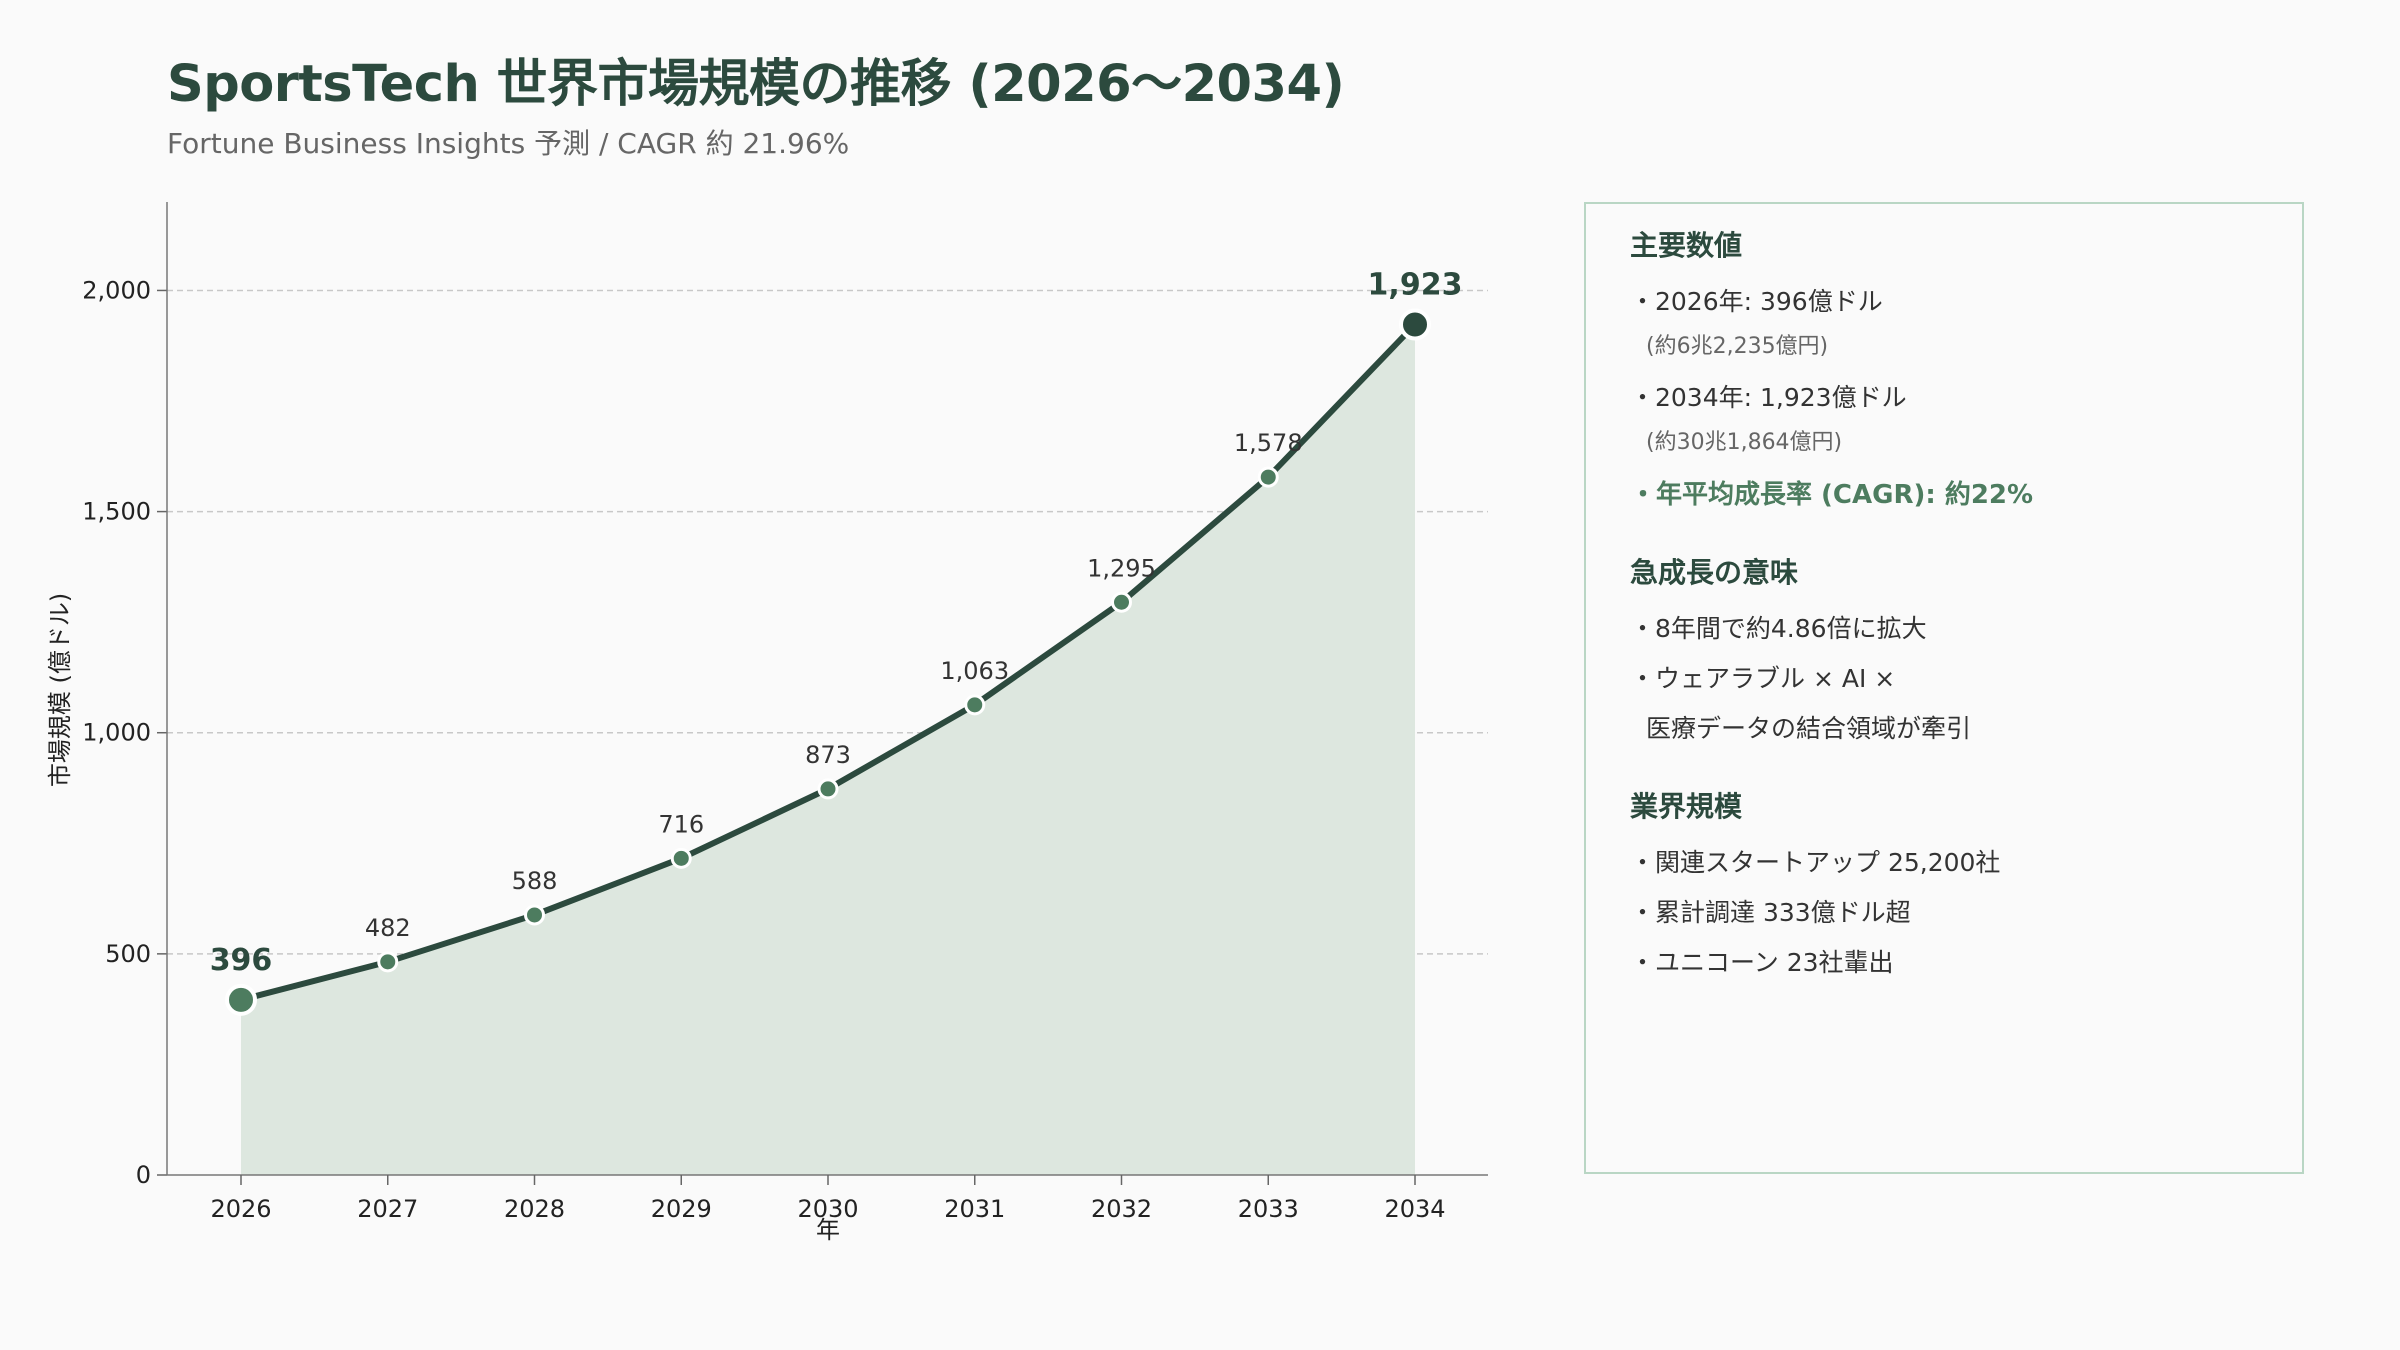 The image size is (2400, 1350). I want to click on y-tick-label: 0, so click(143, 1175).